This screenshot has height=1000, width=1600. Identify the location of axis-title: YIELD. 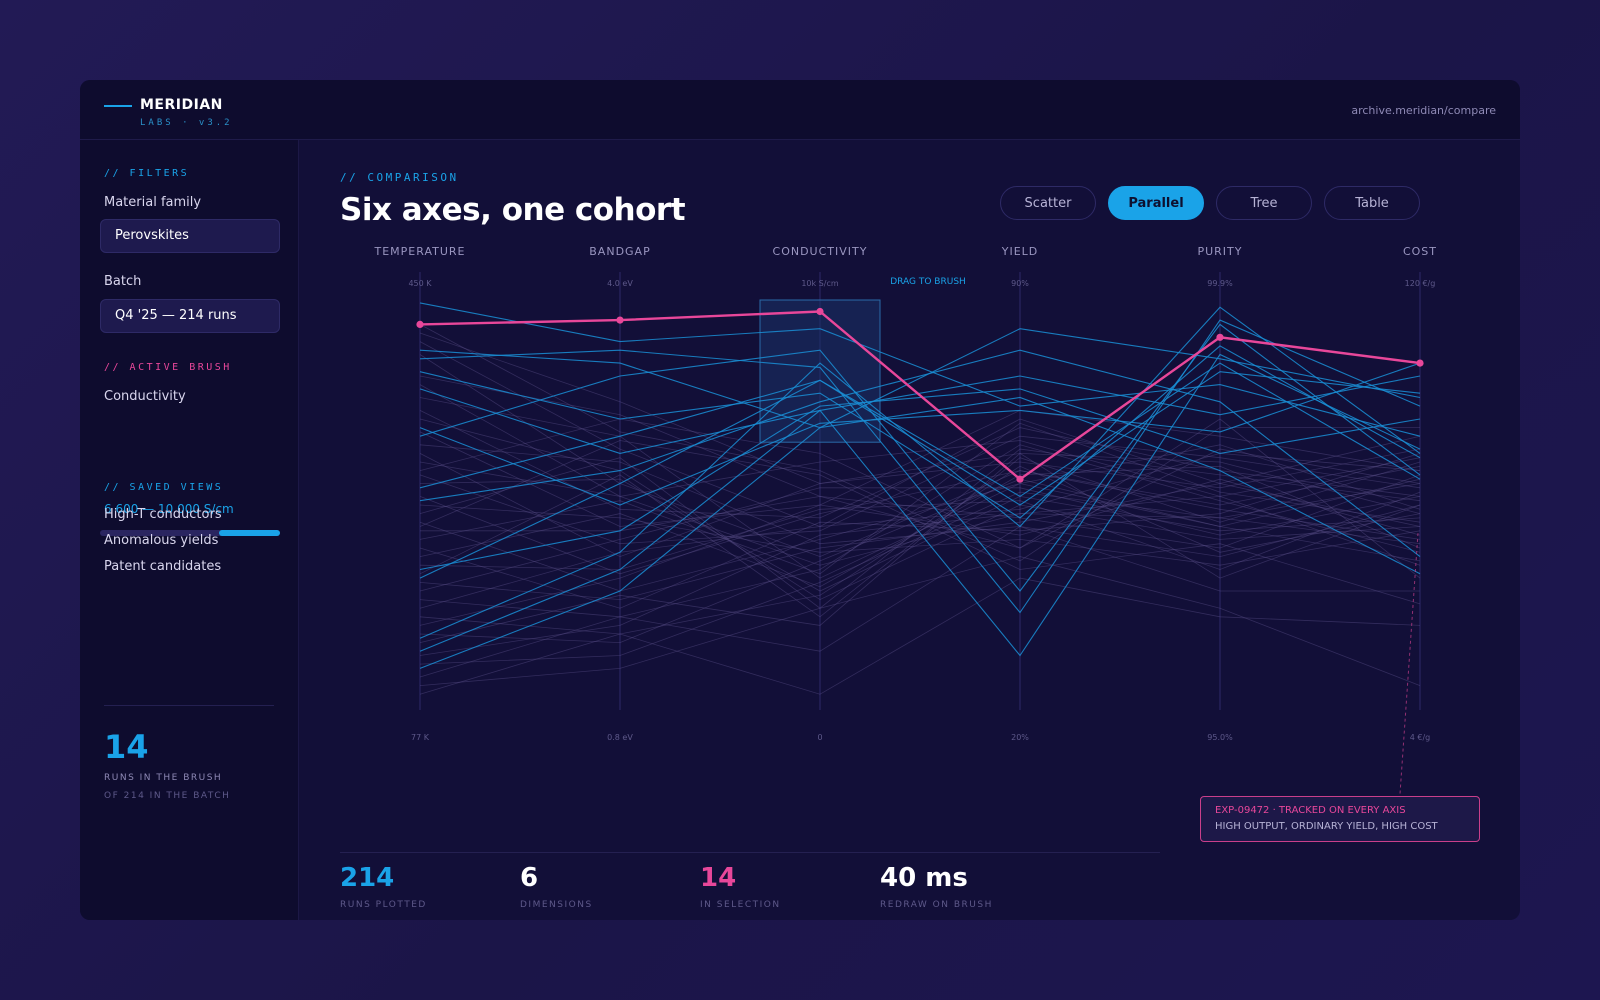
(1020, 251).